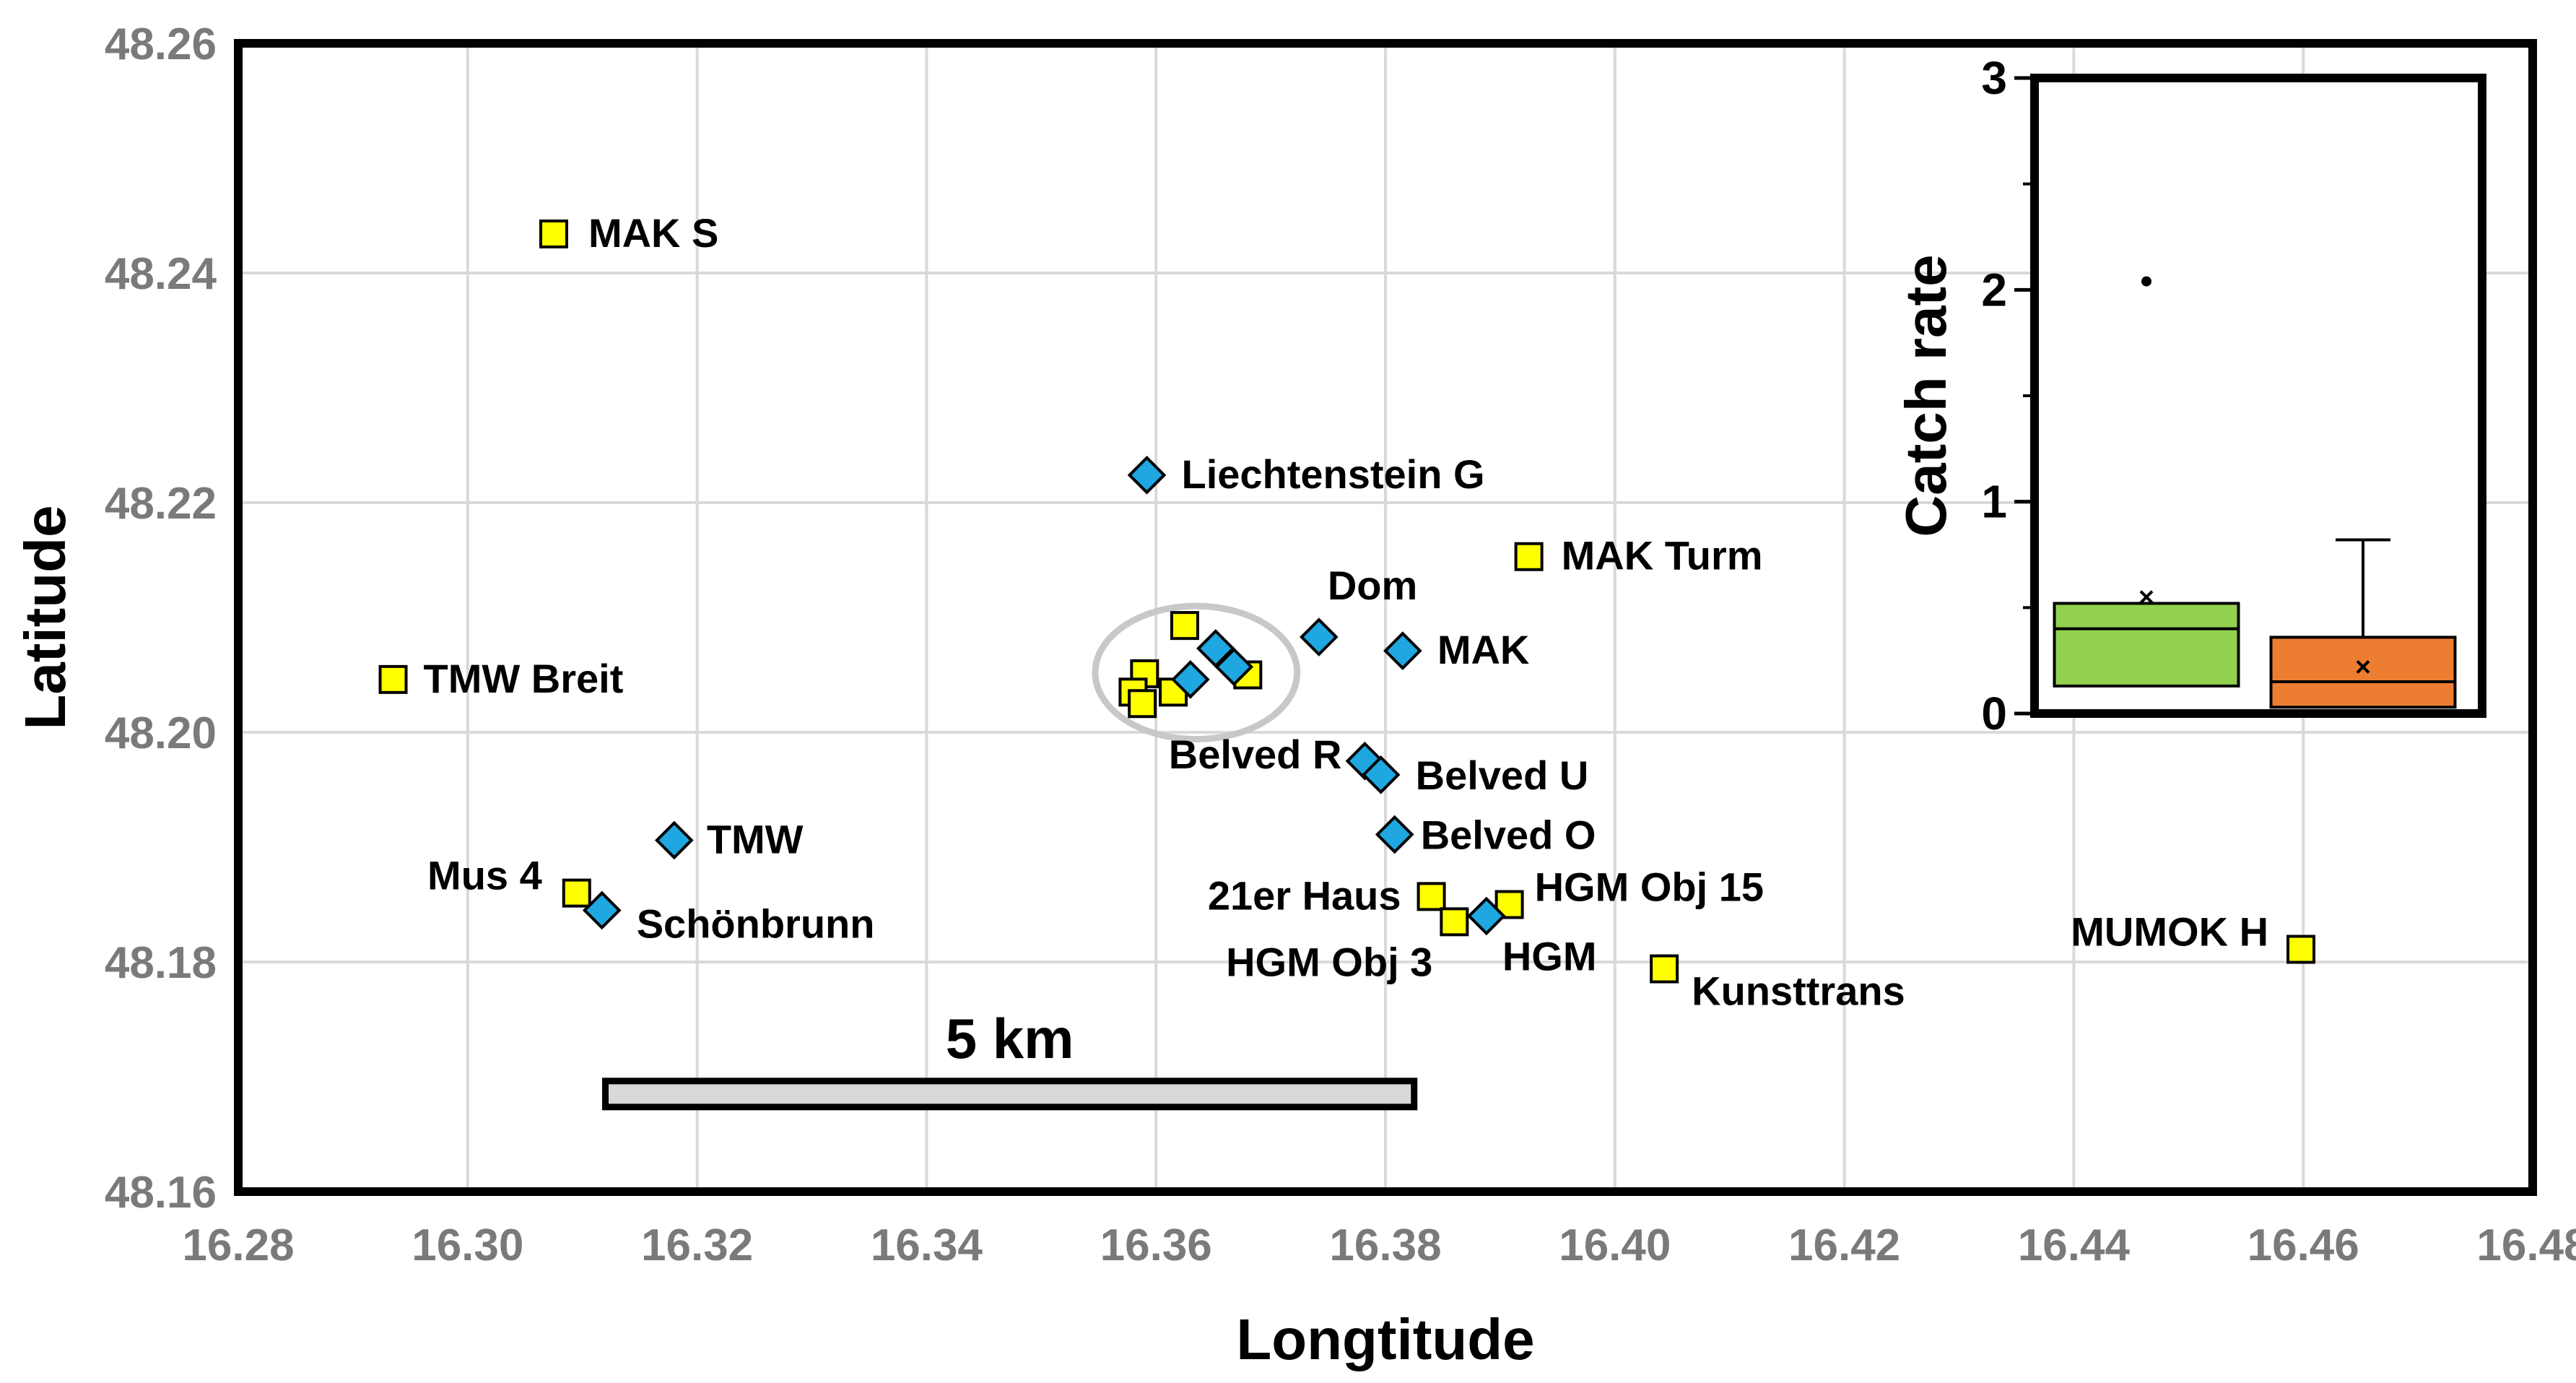 The width and height of the screenshot is (2576, 1383). I want to click on y-tick-label: 48.26, so click(161, 44).